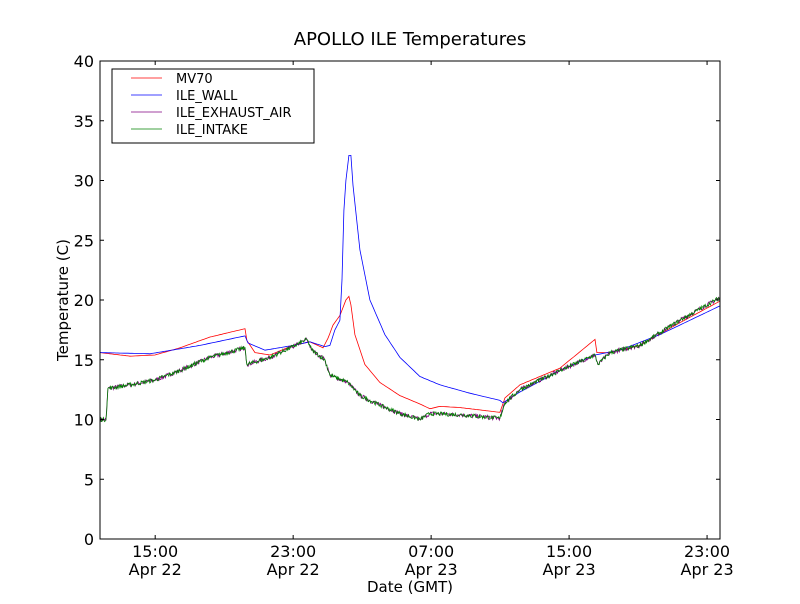 This screenshot has width=800, height=604. Describe the element at coordinates (84, 240) in the screenshot. I see `y-tick-label: 25` at that location.